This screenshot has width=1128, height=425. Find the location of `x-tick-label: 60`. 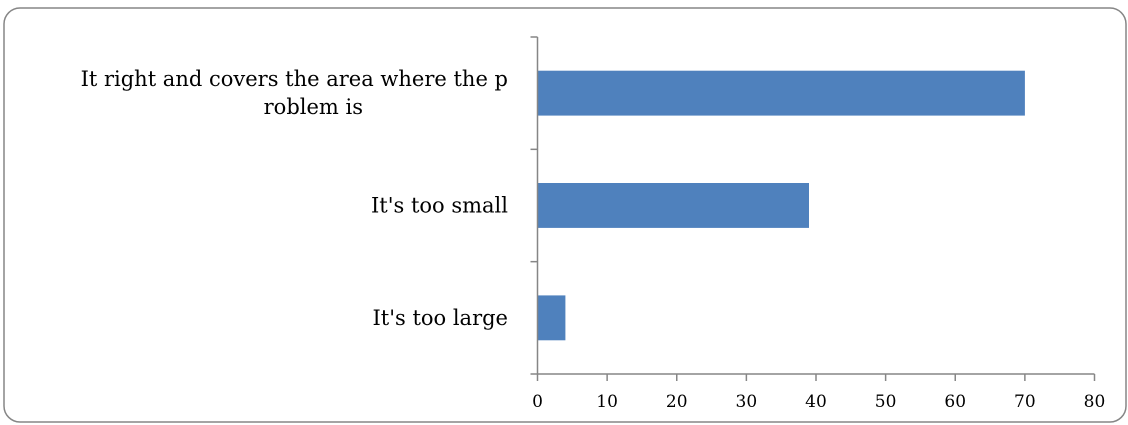

x-tick-label: 60 is located at coordinates (955, 402).